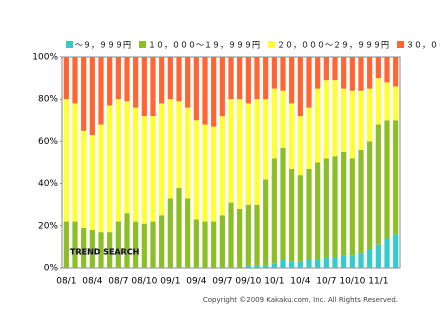  I want to click on x-tick-label: 09/4, so click(196, 282).